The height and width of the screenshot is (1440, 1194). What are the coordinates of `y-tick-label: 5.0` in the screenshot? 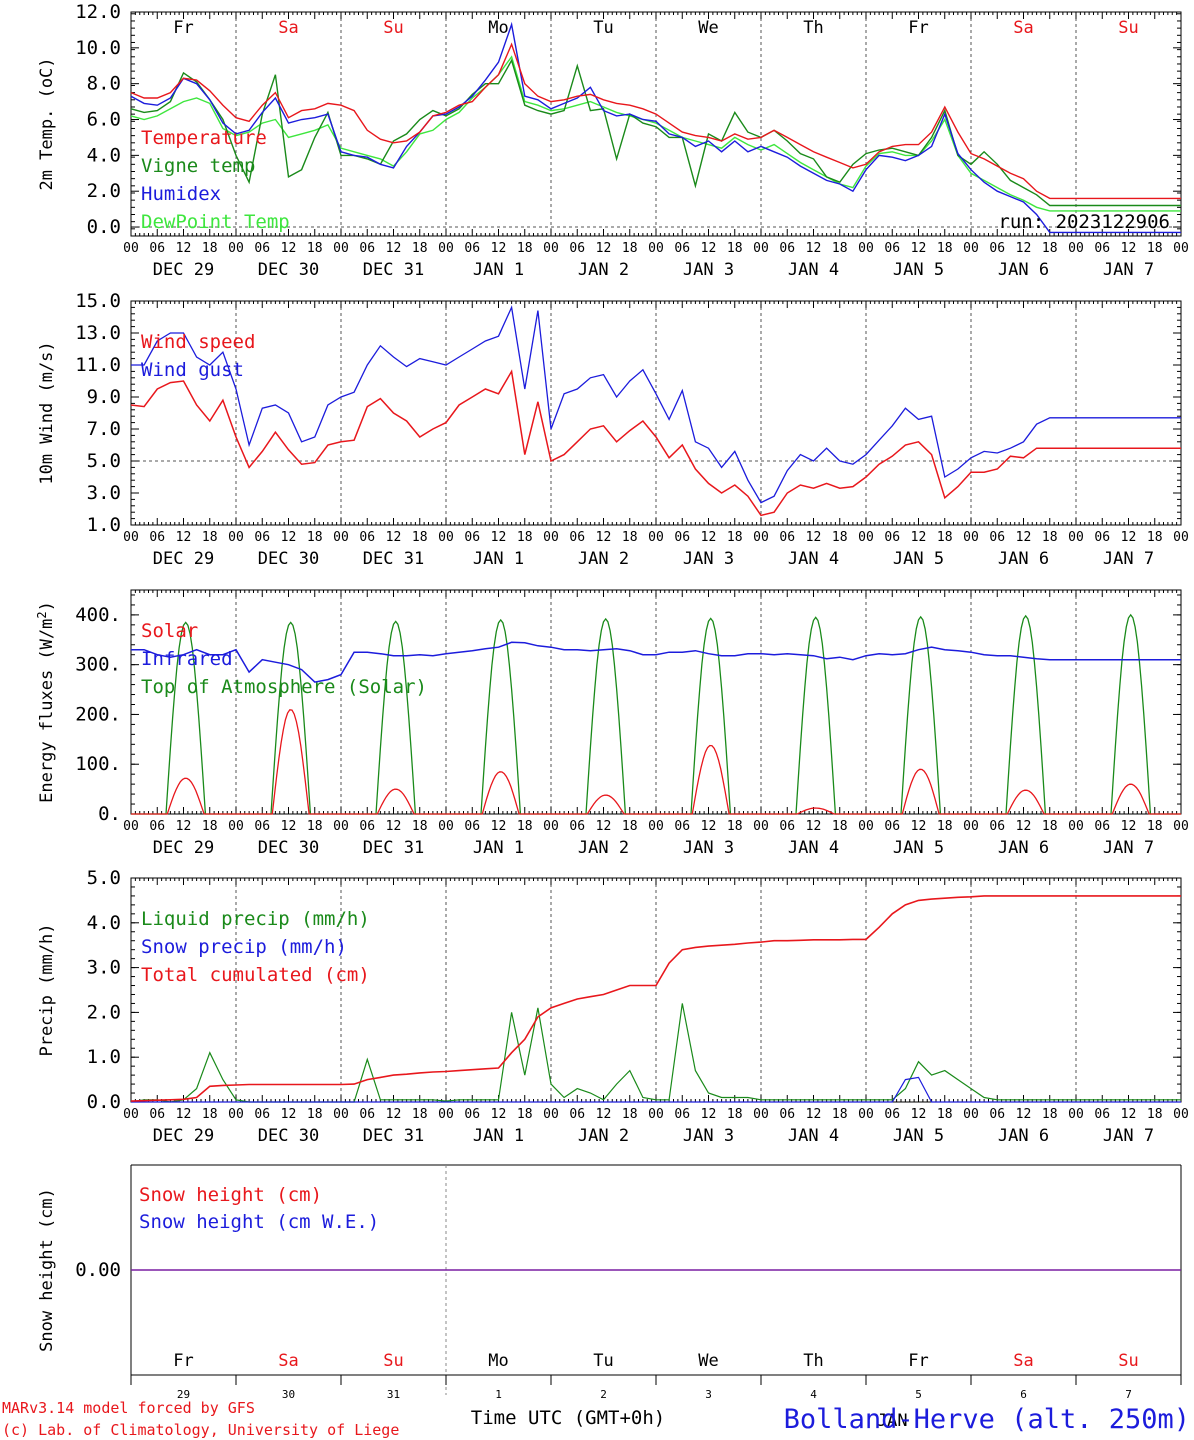 It's located at (104, 461).